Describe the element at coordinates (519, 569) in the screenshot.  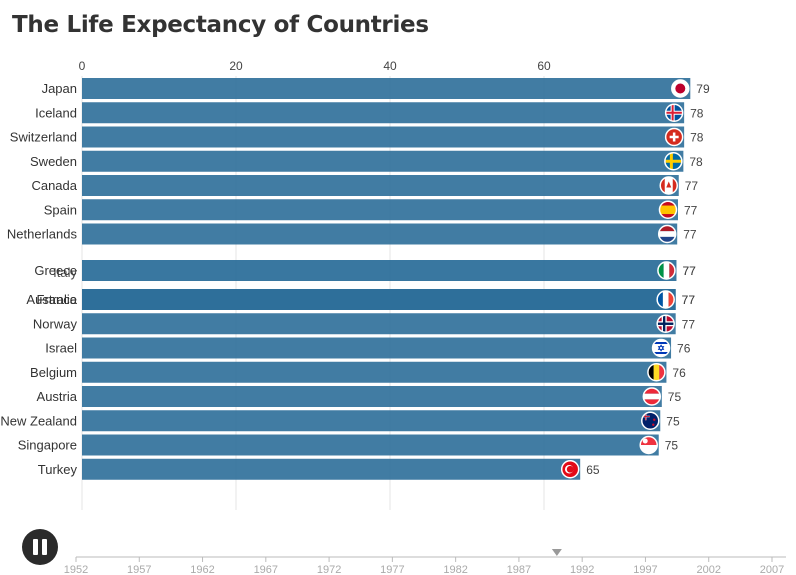
I see `timeline-year-label: 1987` at that location.